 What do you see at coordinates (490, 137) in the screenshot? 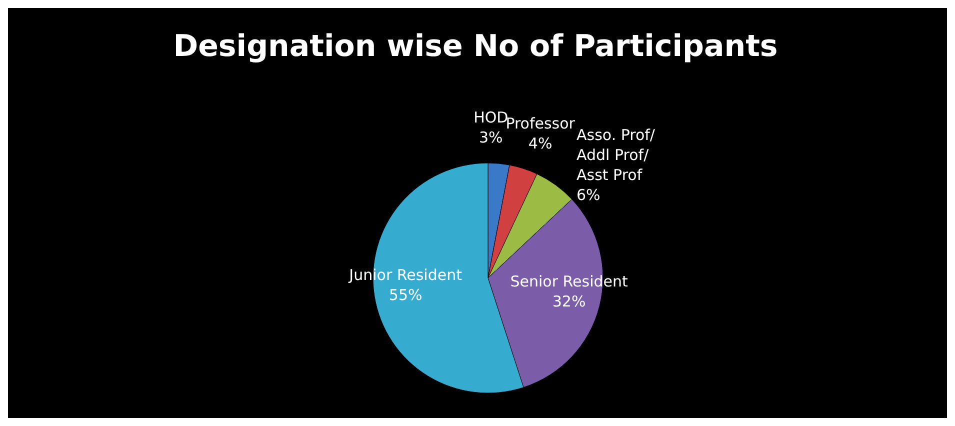
I see `data-label: 3%` at bounding box center [490, 137].